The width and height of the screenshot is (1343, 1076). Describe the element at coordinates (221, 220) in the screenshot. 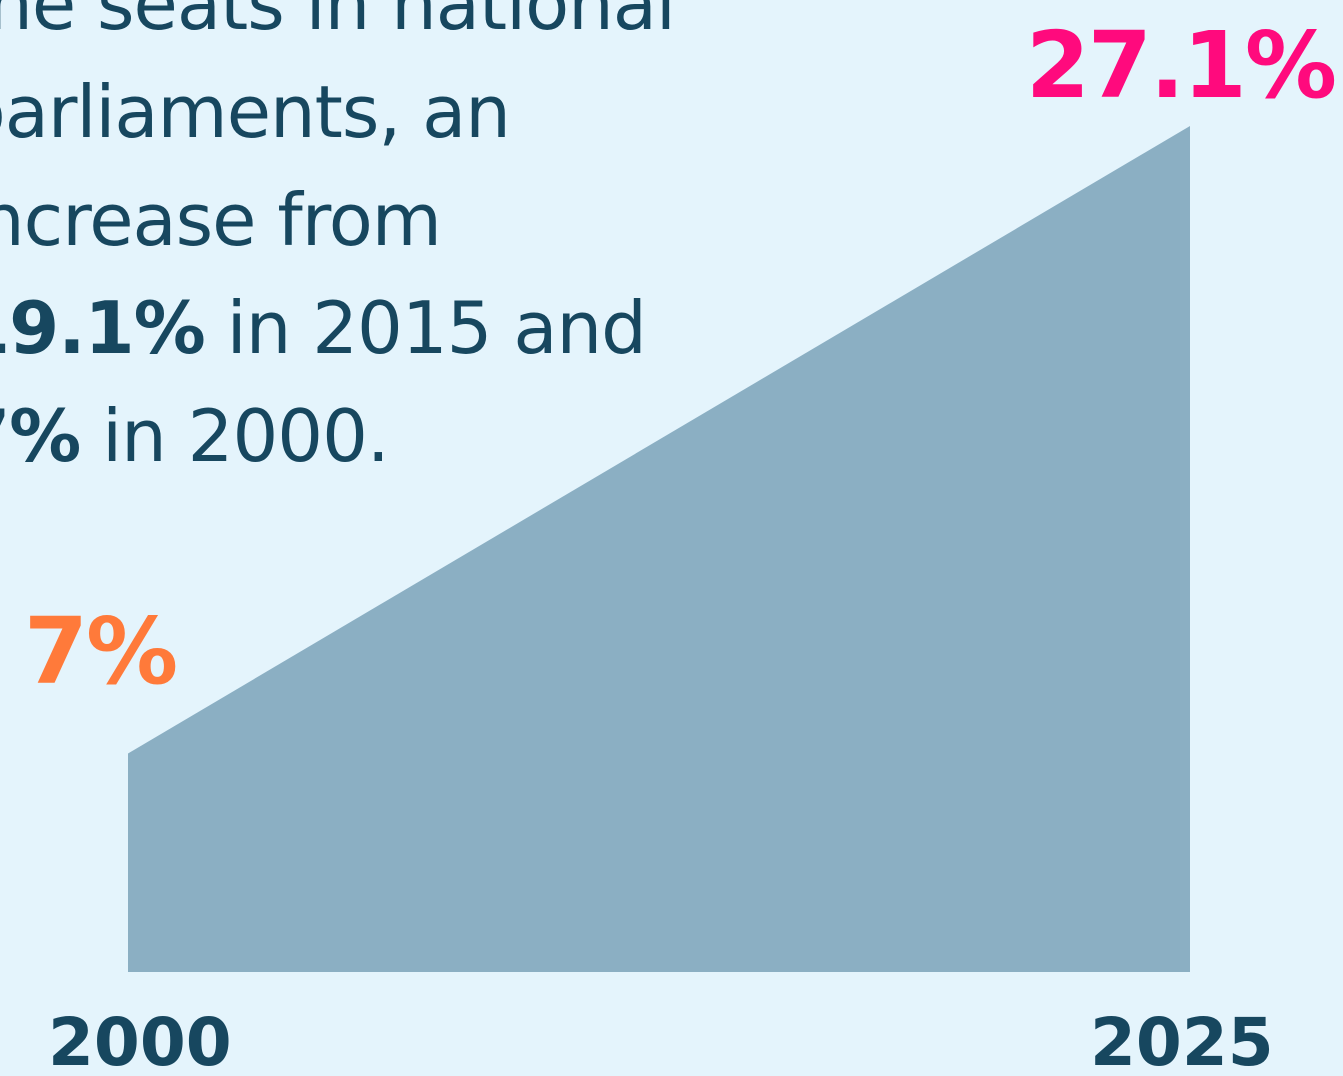

I see `caption-line-3: increase from` at that location.